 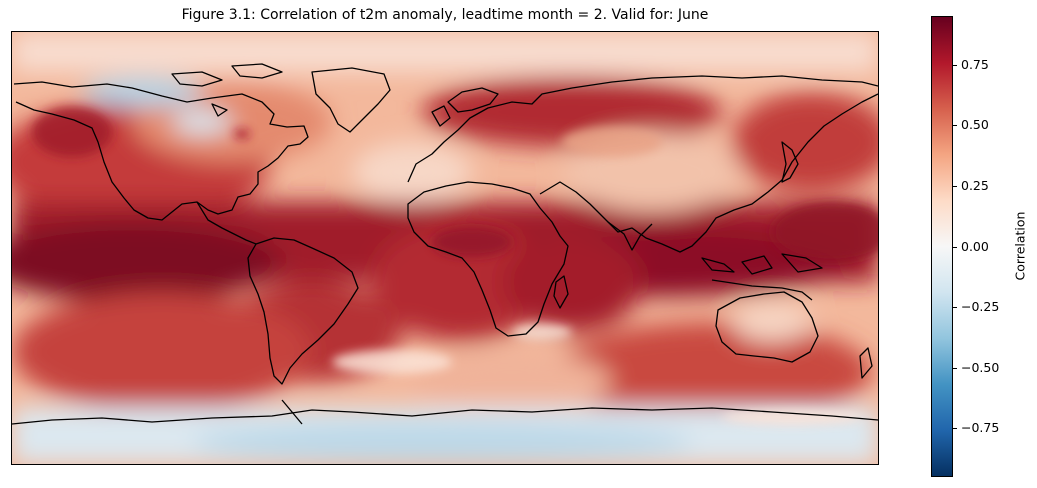 What do you see at coordinates (1020, 246) in the screenshot?
I see `colorbar-label: Correlation` at bounding box center [1020, 246].